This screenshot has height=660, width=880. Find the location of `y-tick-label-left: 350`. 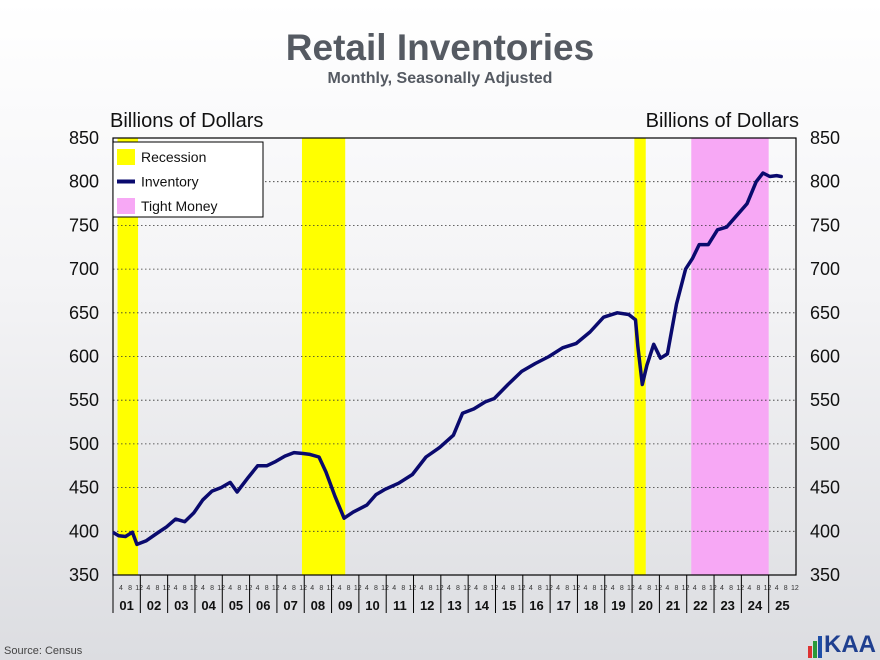

y-tick-label-left: 350 is located at coordinates (84, 575).